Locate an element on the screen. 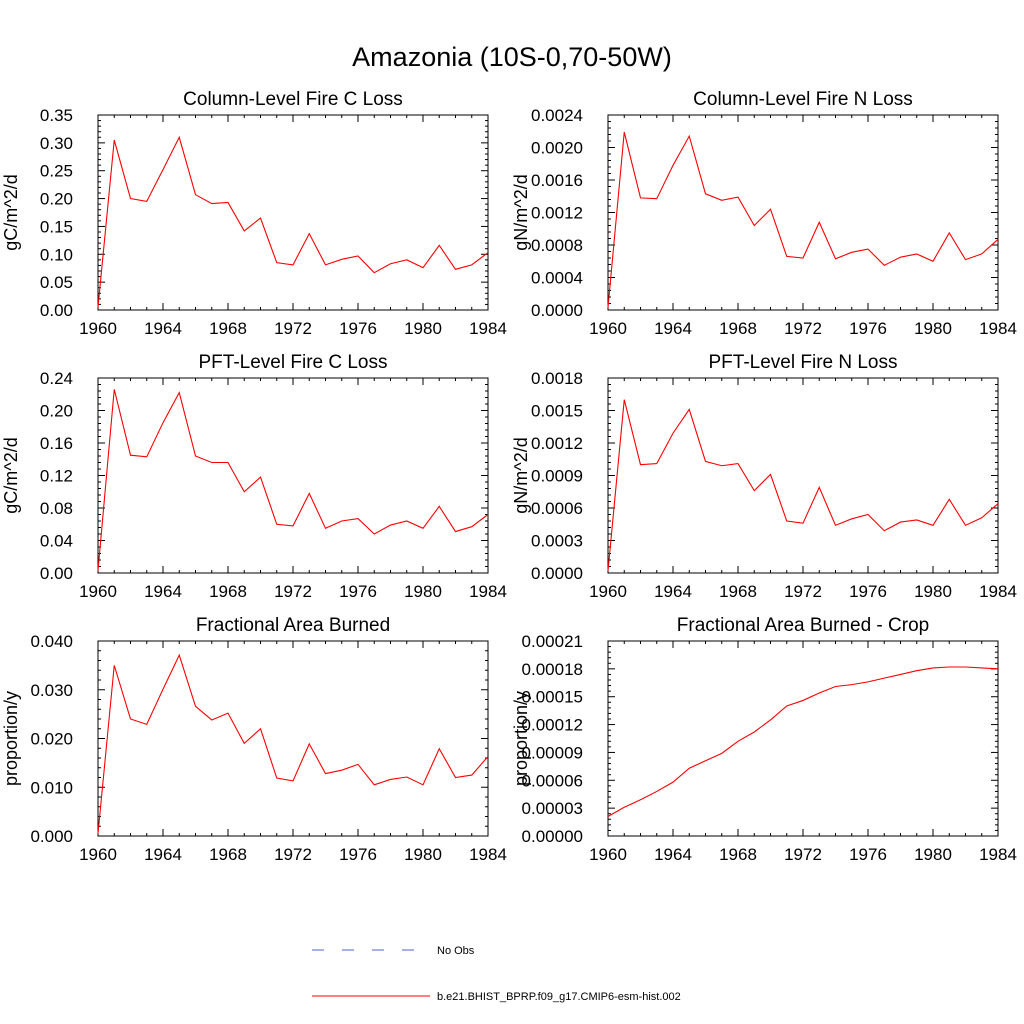 The height and width of the screenshot is (1024, 1024). panel-title: Fractional Area Burned - Crop is located at coordinates (803, 625).